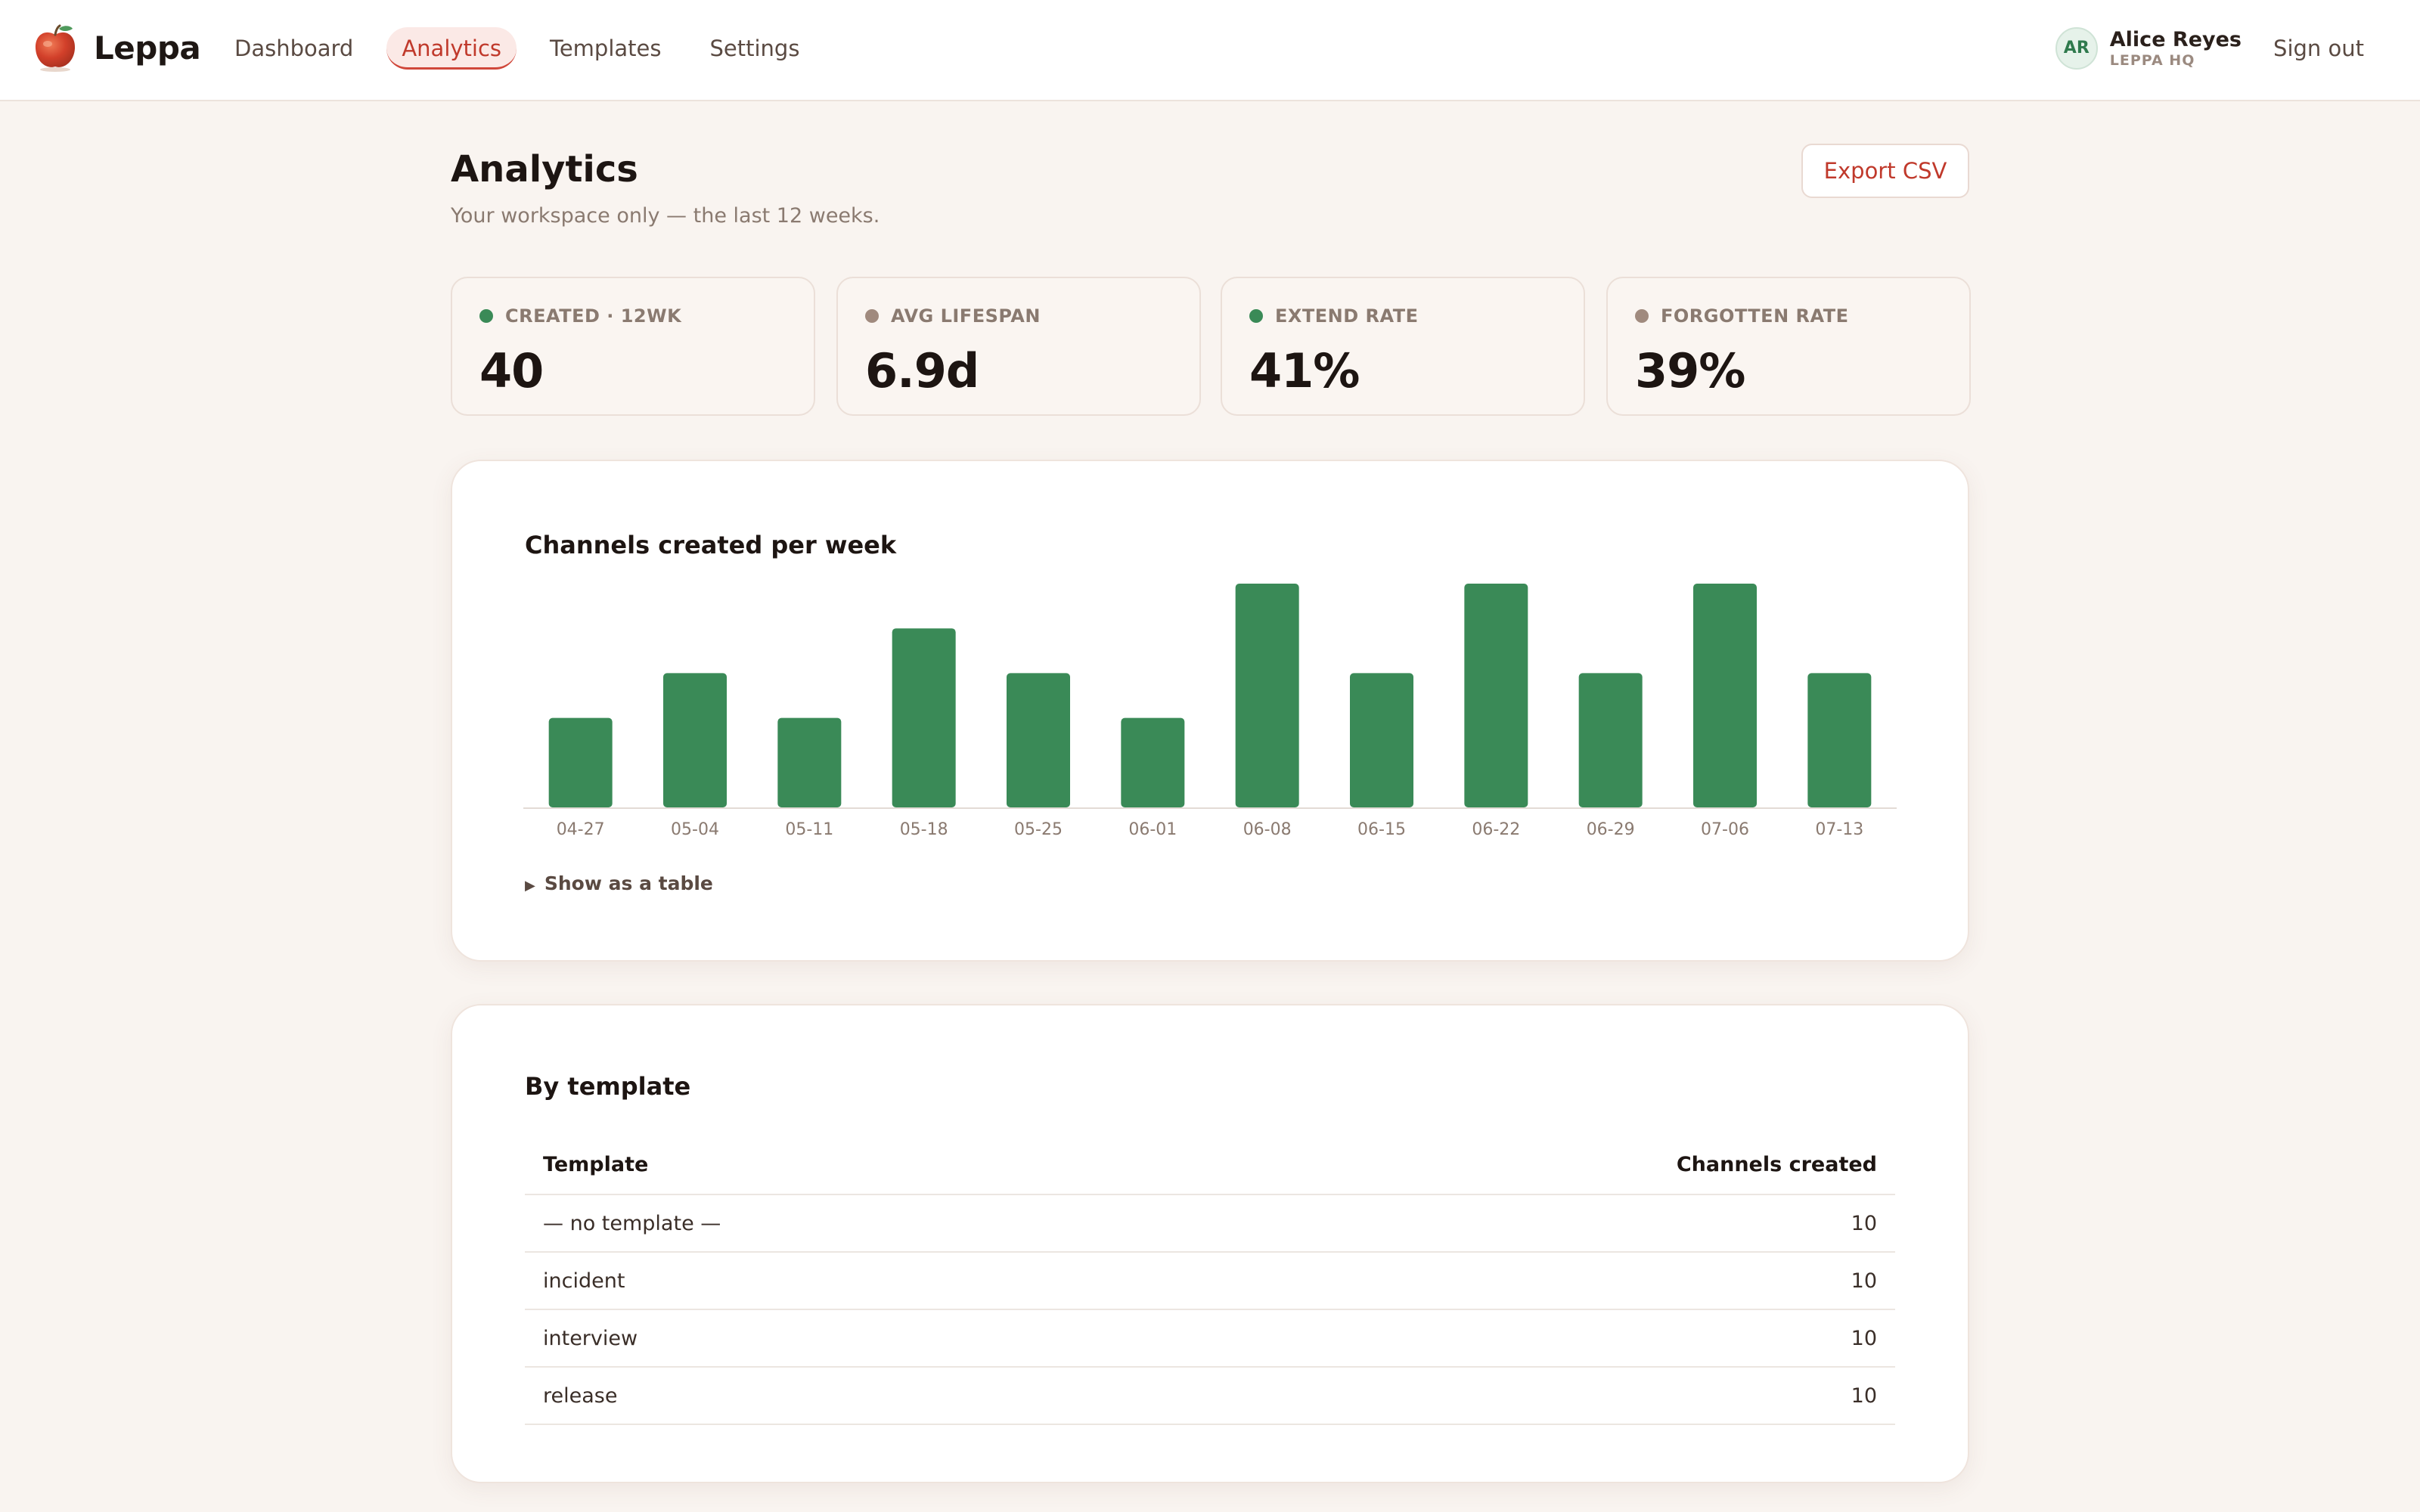 The height and width of the screenshot is (1512, 2420). I want to click on x-tick-label: 05-11, so click(809, 829).